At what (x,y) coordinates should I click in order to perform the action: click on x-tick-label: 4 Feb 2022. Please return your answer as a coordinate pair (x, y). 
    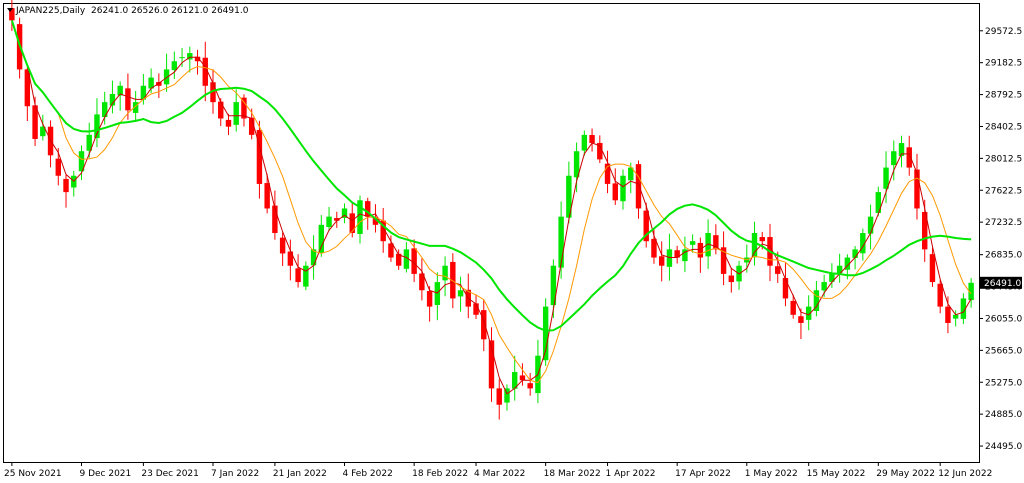
    Looking at the image, I should click on (368, 474).